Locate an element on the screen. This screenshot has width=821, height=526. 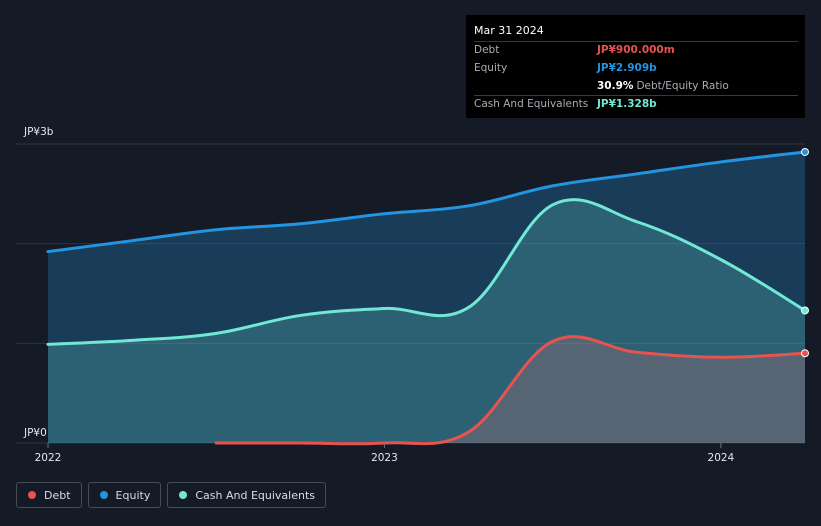
tooltip-ratio-label: Debt/Equity Ratio is located at coordinates (682, 86).